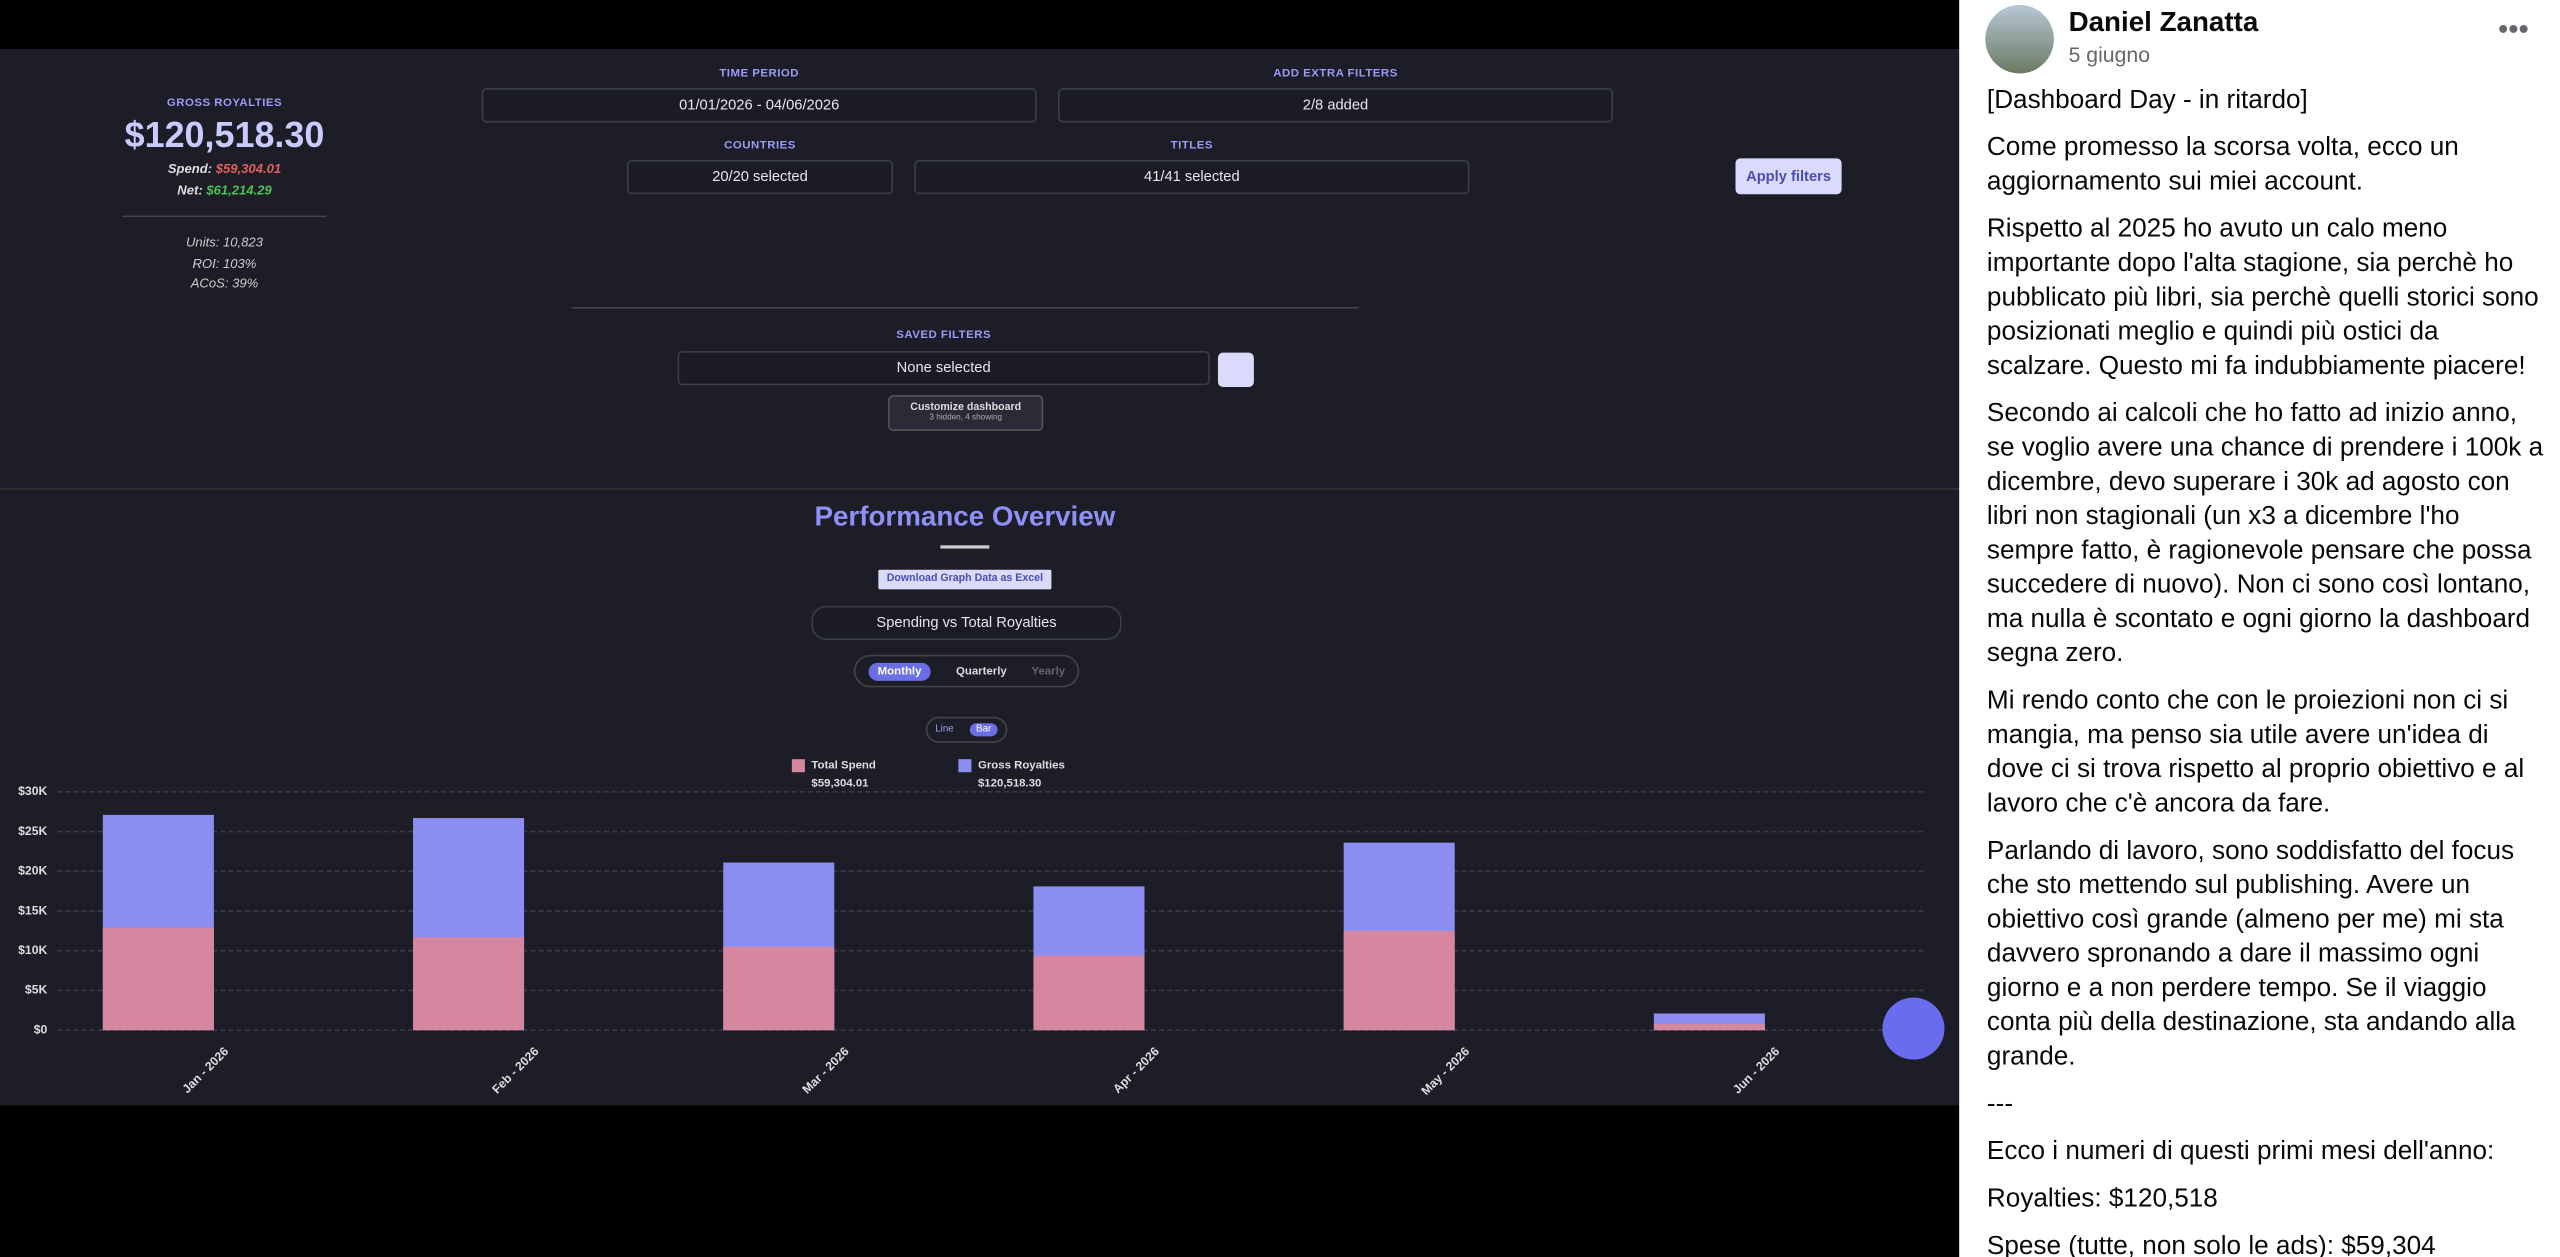 This screenshot has height=1257, width=2560. Describe the element at coordinates (1021, 766) in the screenshot. I see `legend-label: Gross Royalties` at that location.